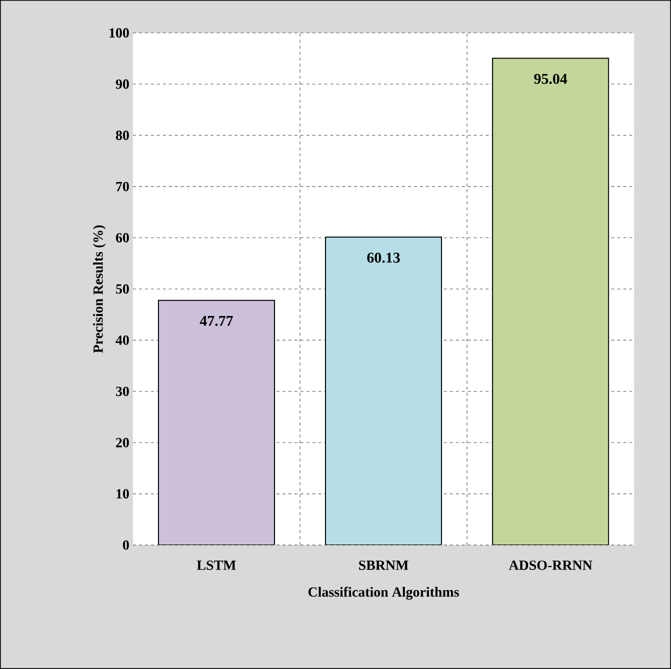  What do you see at coordinates (122, 289) in the screenshot?
I see `y-tick-label: 50` at bounding box center [122, 289].